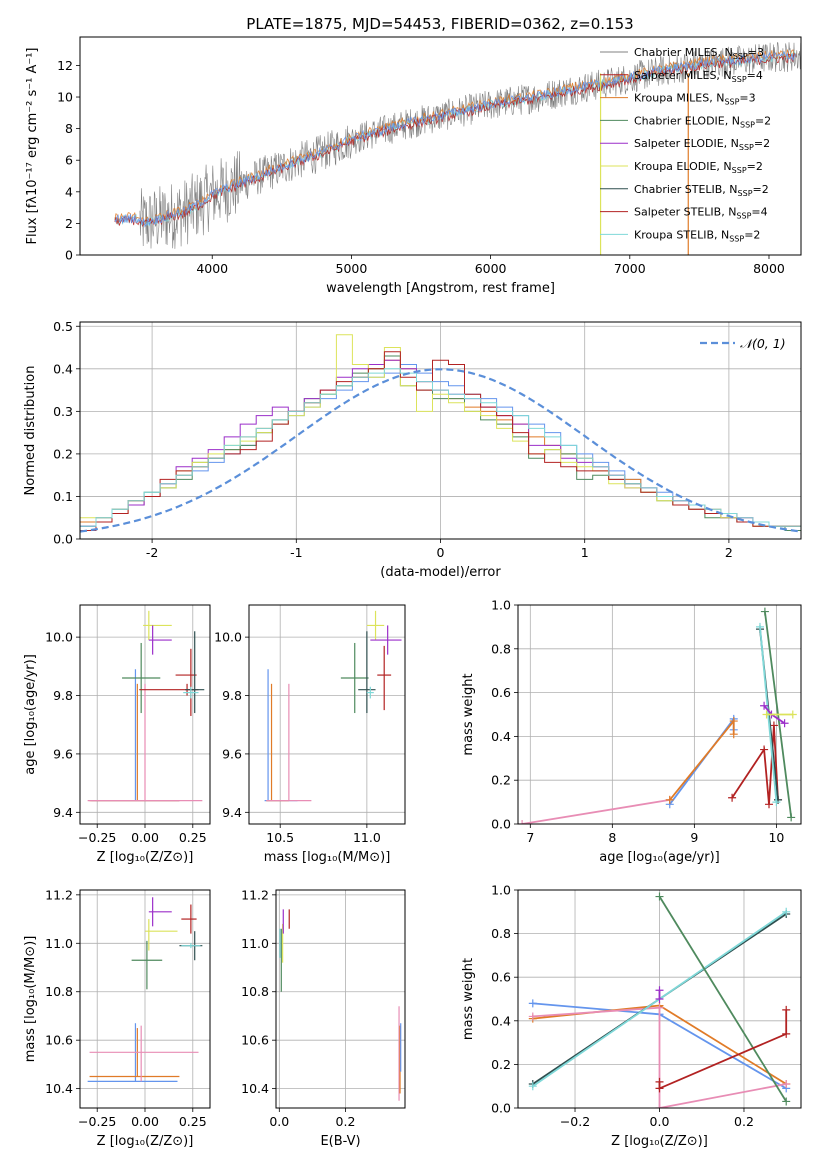 The width and height of the screenshot is (819, 1170). I want to click on x-tick-label: 1, so click(585, 552).